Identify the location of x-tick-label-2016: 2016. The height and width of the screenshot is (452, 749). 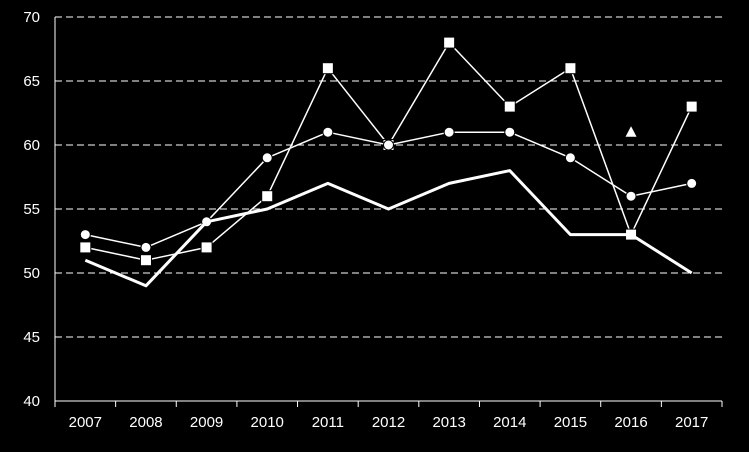
(630, 422).